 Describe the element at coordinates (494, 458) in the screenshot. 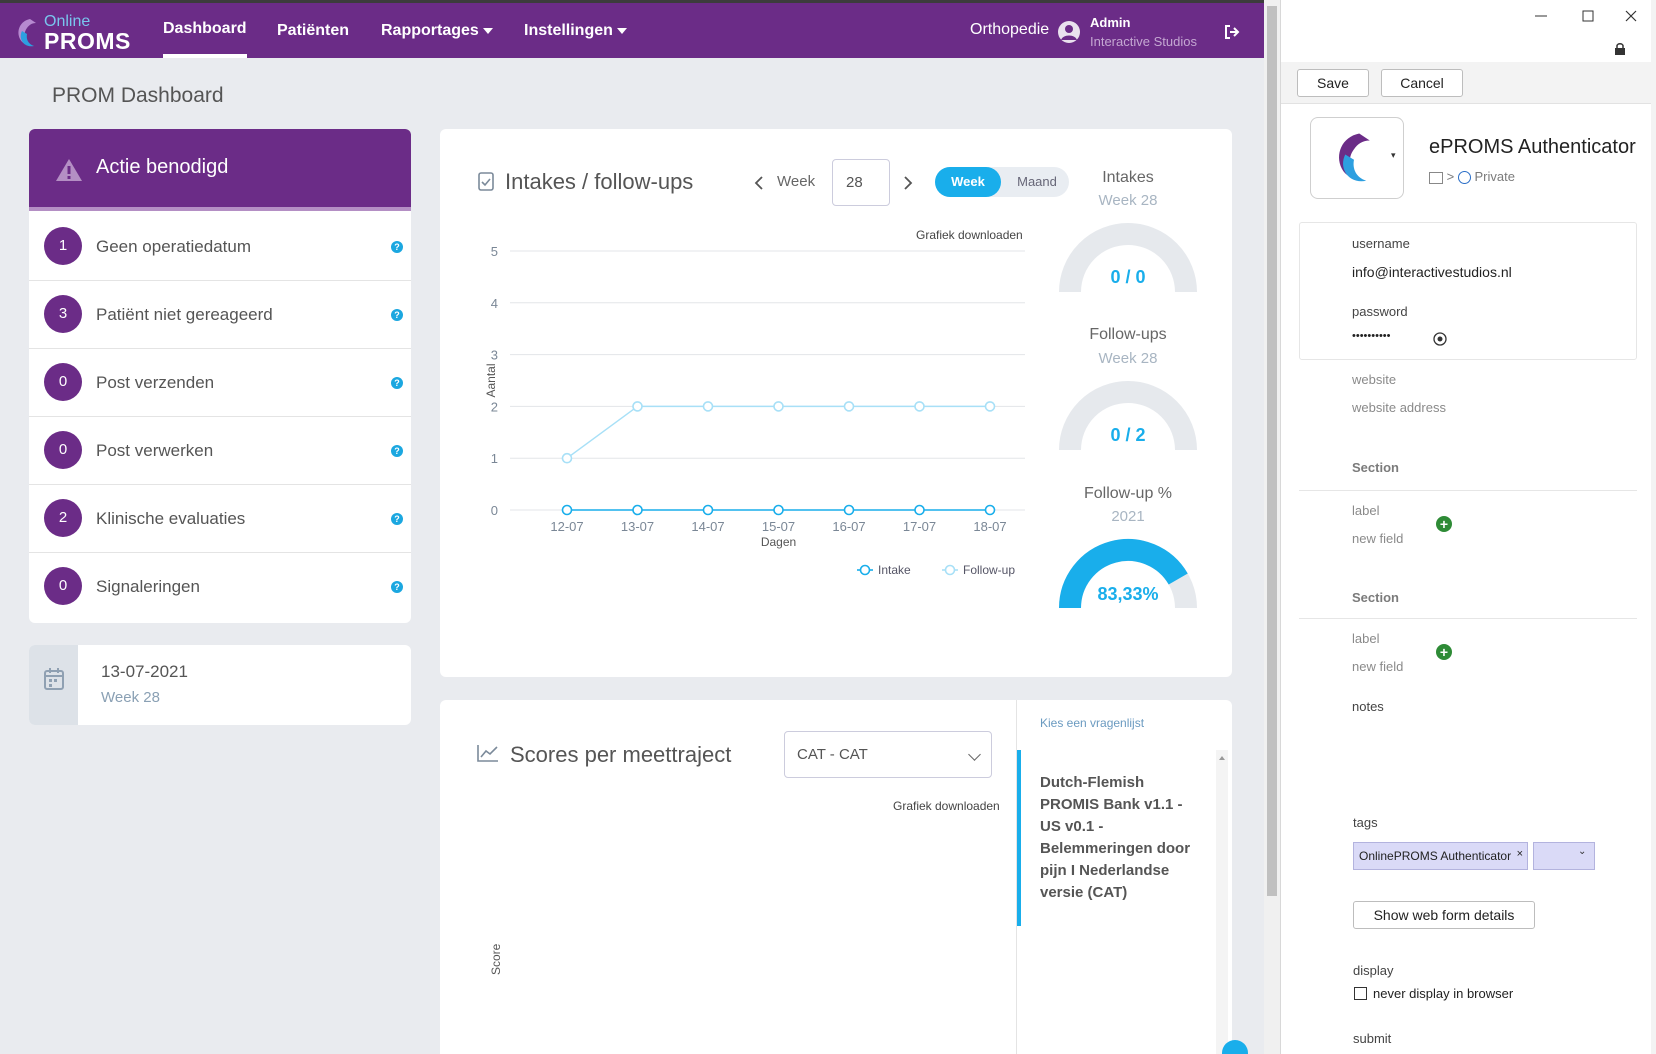

I see `y-tick-label: 1` at that location.